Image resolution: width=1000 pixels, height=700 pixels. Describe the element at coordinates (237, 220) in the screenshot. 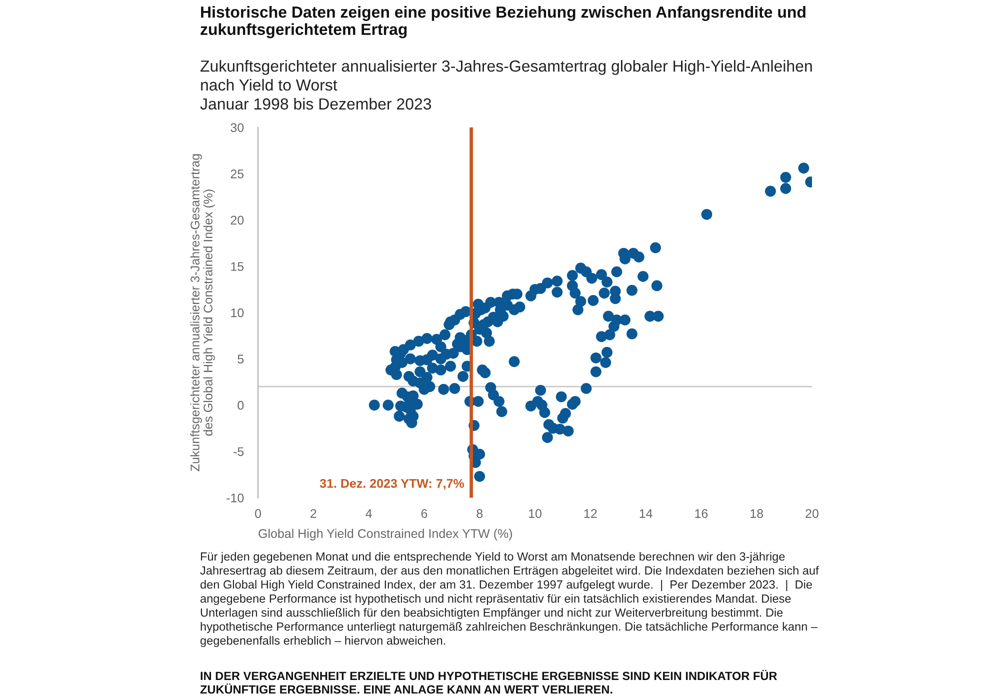

I see `y-tick-label: 20` at that location.